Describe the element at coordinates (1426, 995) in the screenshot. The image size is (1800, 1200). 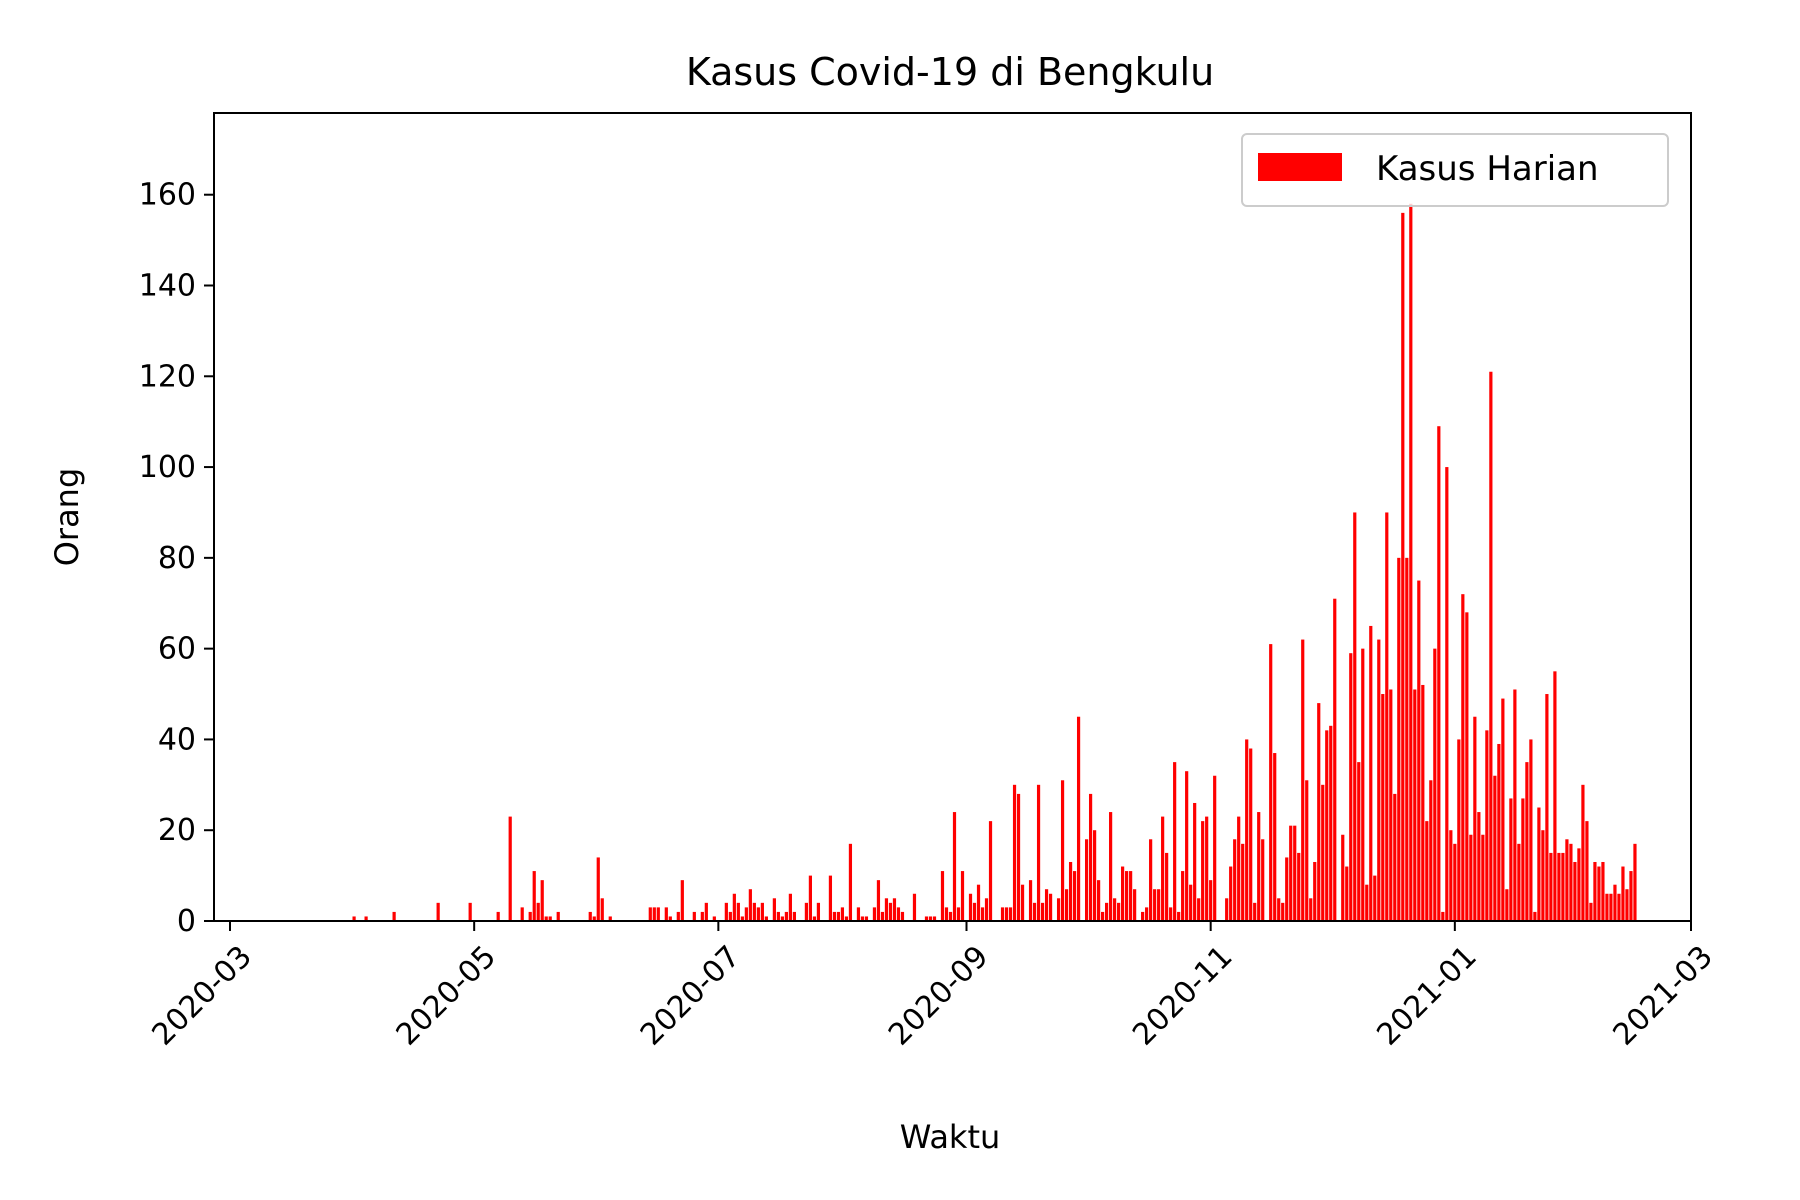
I see `x-tick-label: 2021-01` at that location.